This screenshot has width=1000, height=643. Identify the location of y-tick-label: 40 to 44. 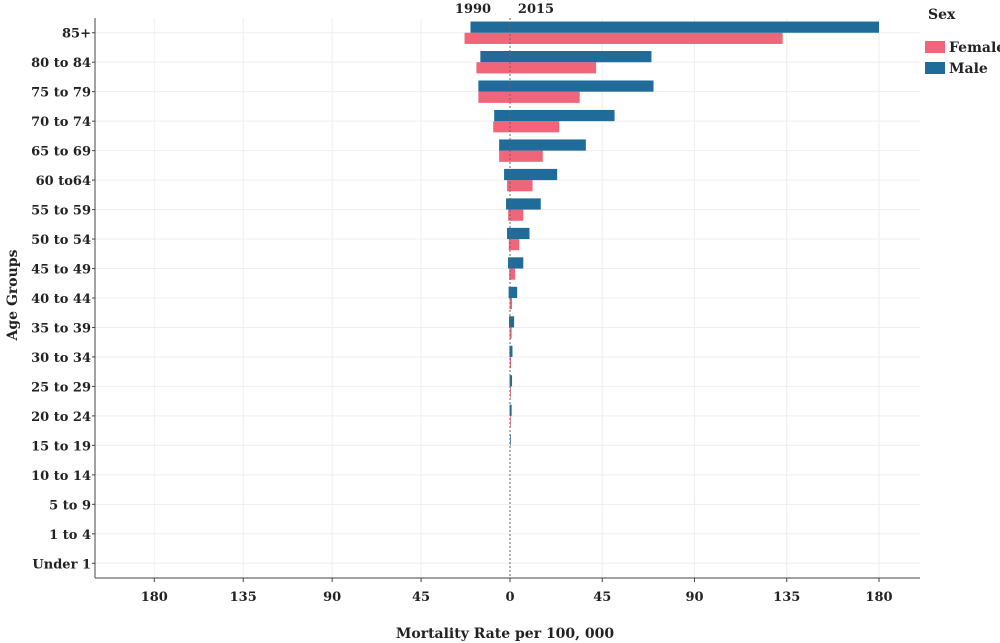
(61, 299).